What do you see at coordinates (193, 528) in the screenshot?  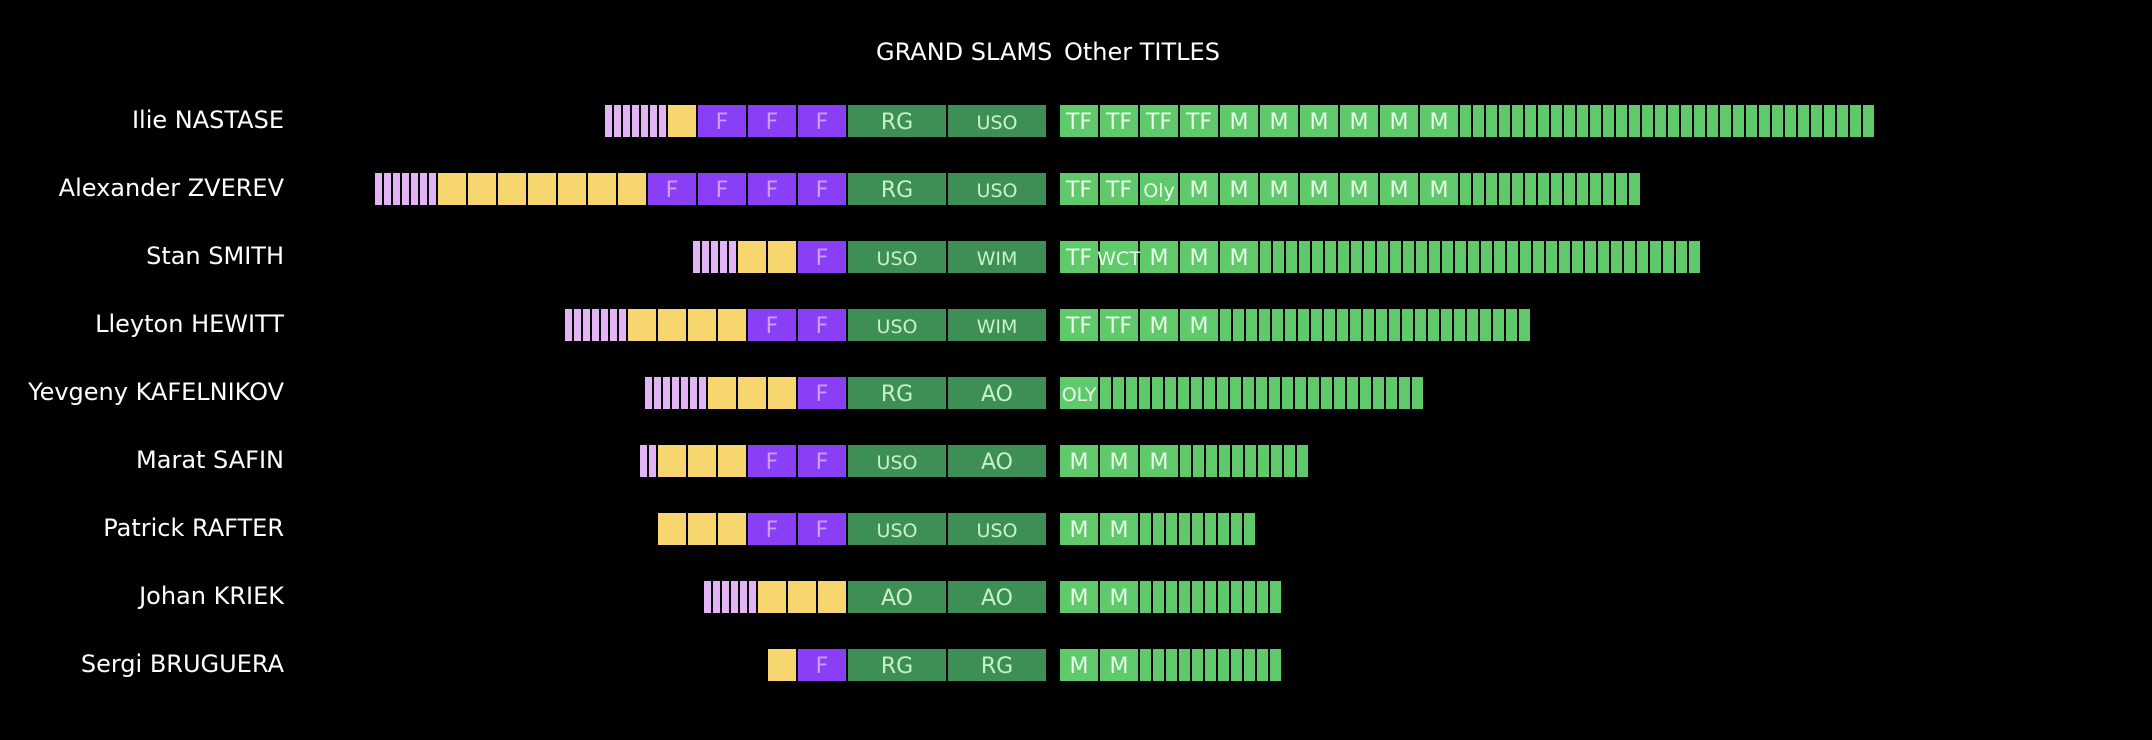 I see `player-name: Patrick RAFTER` at bounding box center [193, 528].